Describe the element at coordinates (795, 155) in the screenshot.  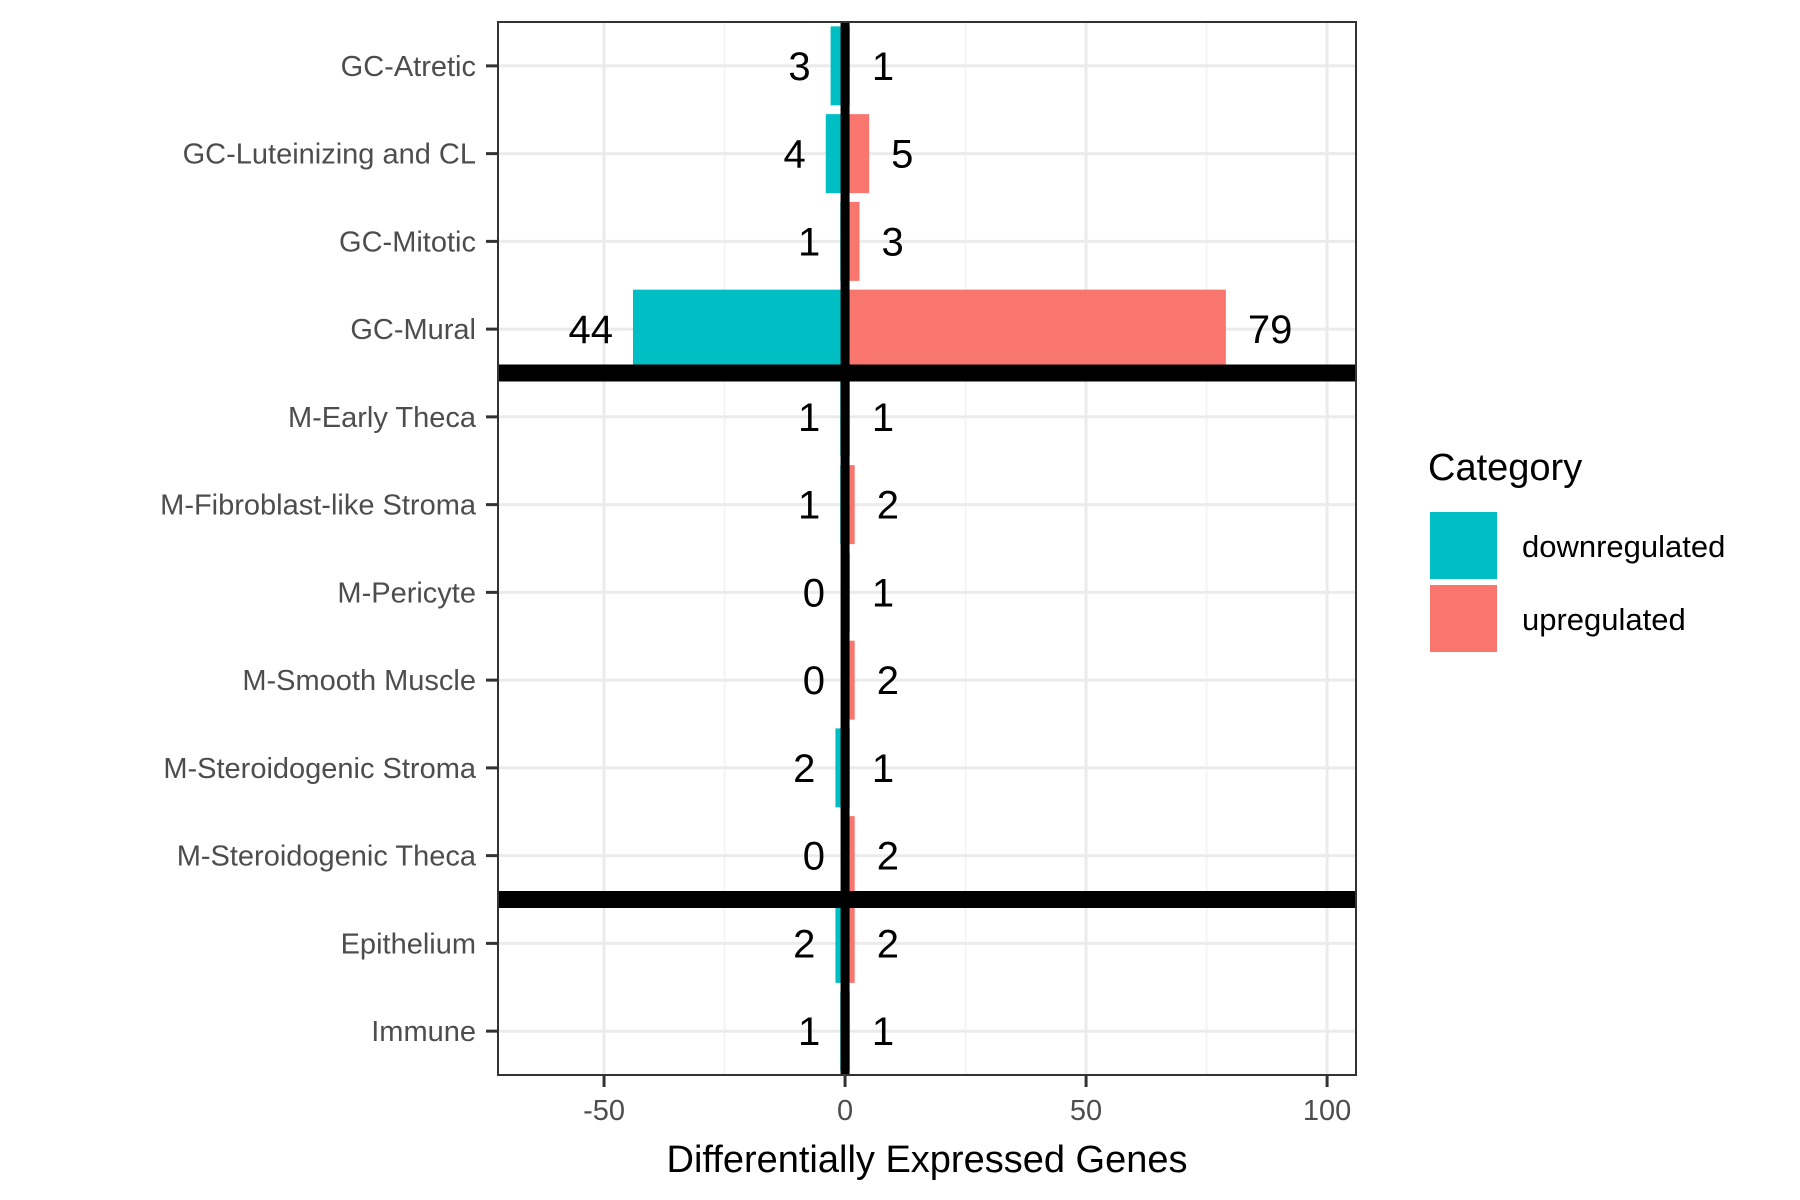
I see `bar-label-downregulated: 4` at that location.